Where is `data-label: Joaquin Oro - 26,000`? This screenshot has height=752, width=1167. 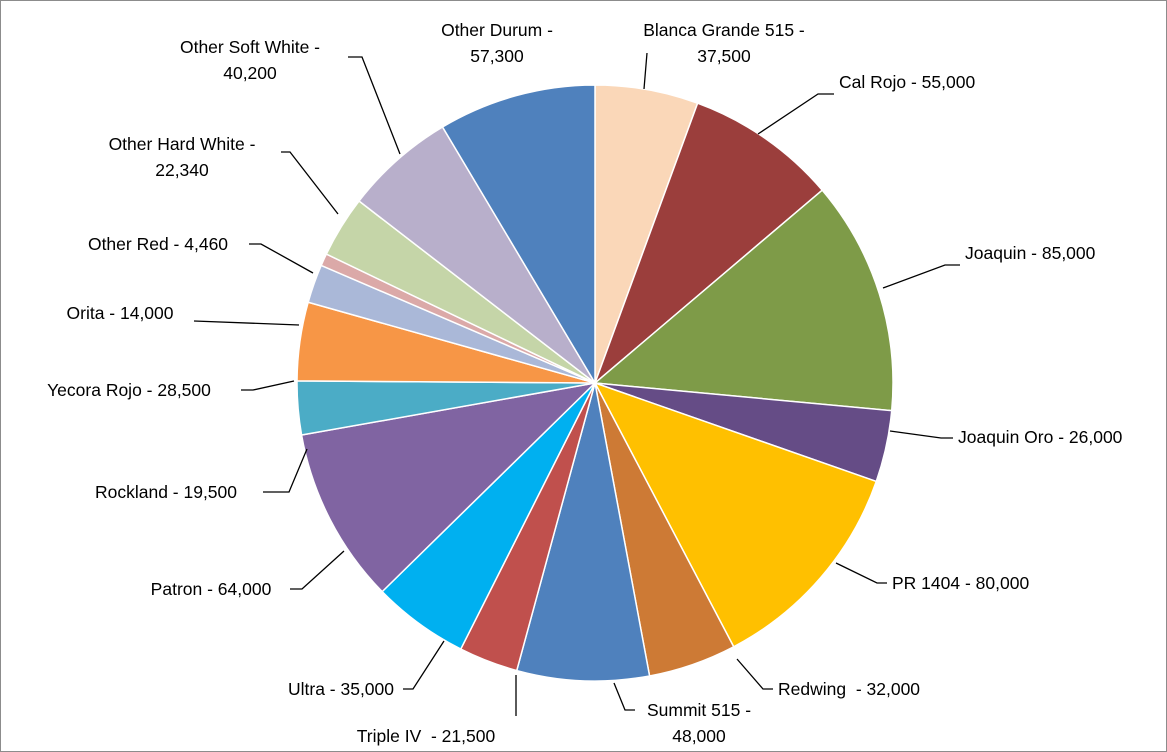 data-label: Joaquin Oro - 26,000 is located at coordinates (1040, 437).